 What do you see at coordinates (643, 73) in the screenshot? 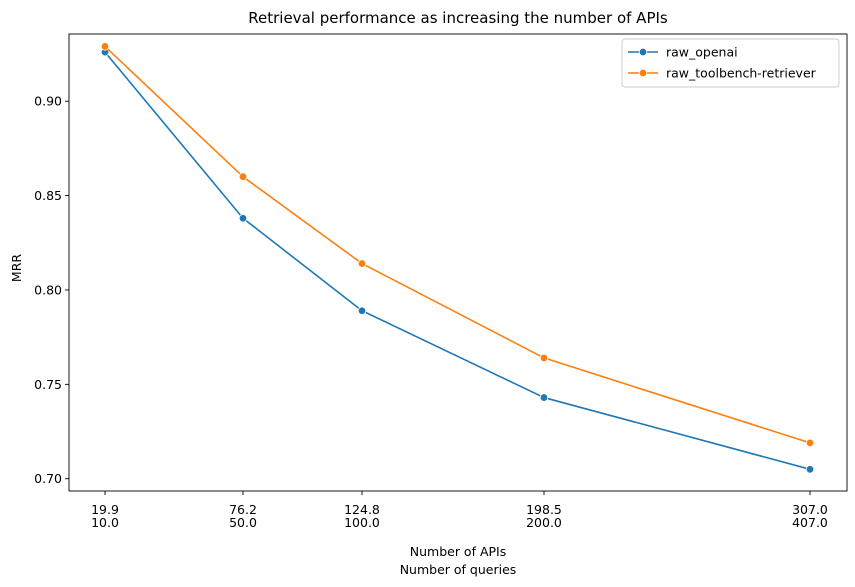
I see `legend-marker-raw_toolbench-retriever` at bounding box center [643, 73].